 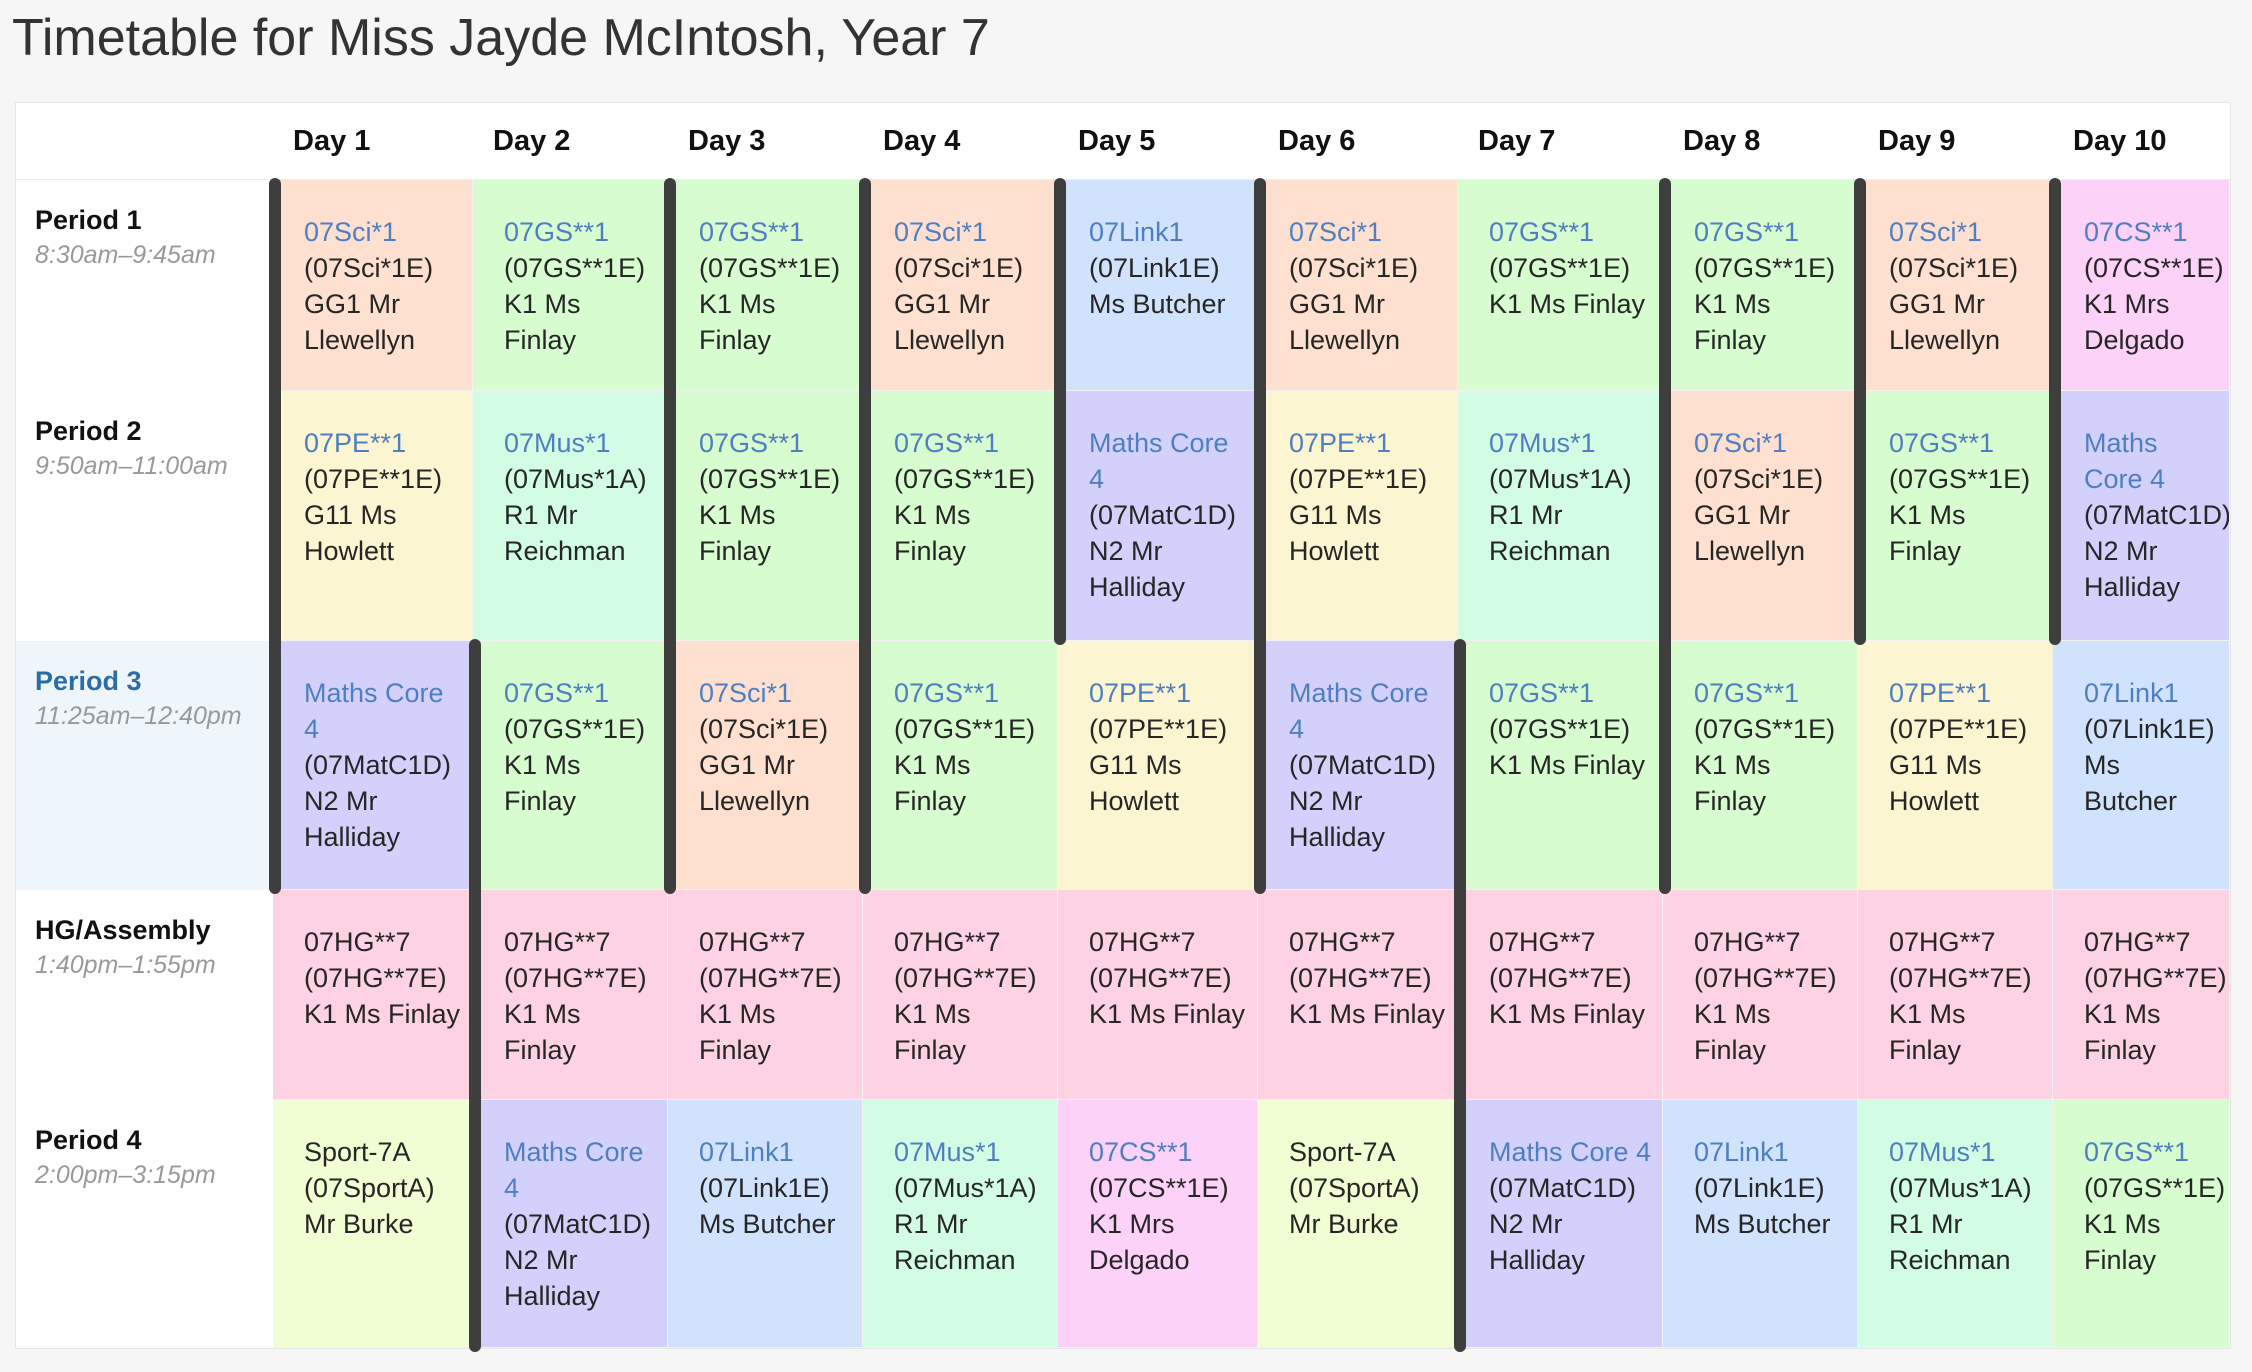 What do you see at coordinates (1722, 141) in the screenshot?
I see `day-header-8: Day 8` at bounding box center [1722, 141].